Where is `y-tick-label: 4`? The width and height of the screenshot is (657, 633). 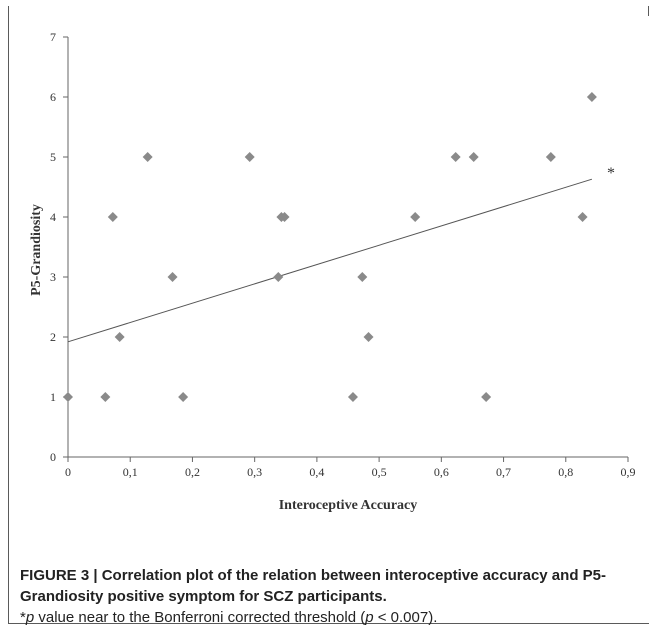
y-tick-label: 4 is located at coordinates (53, 217).